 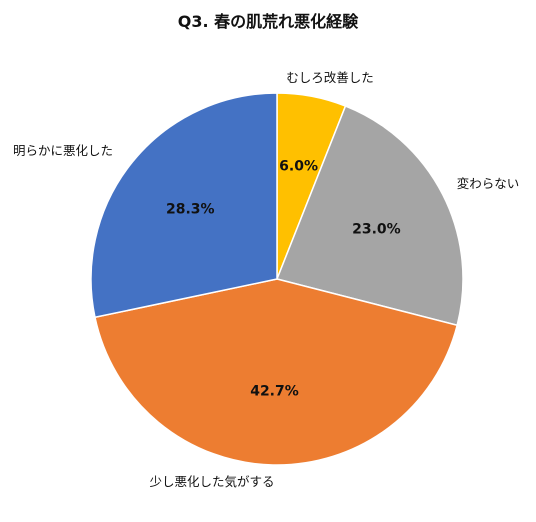 I want to click on slice-value-label-3: 42.7%, so click(x=274, y=392).